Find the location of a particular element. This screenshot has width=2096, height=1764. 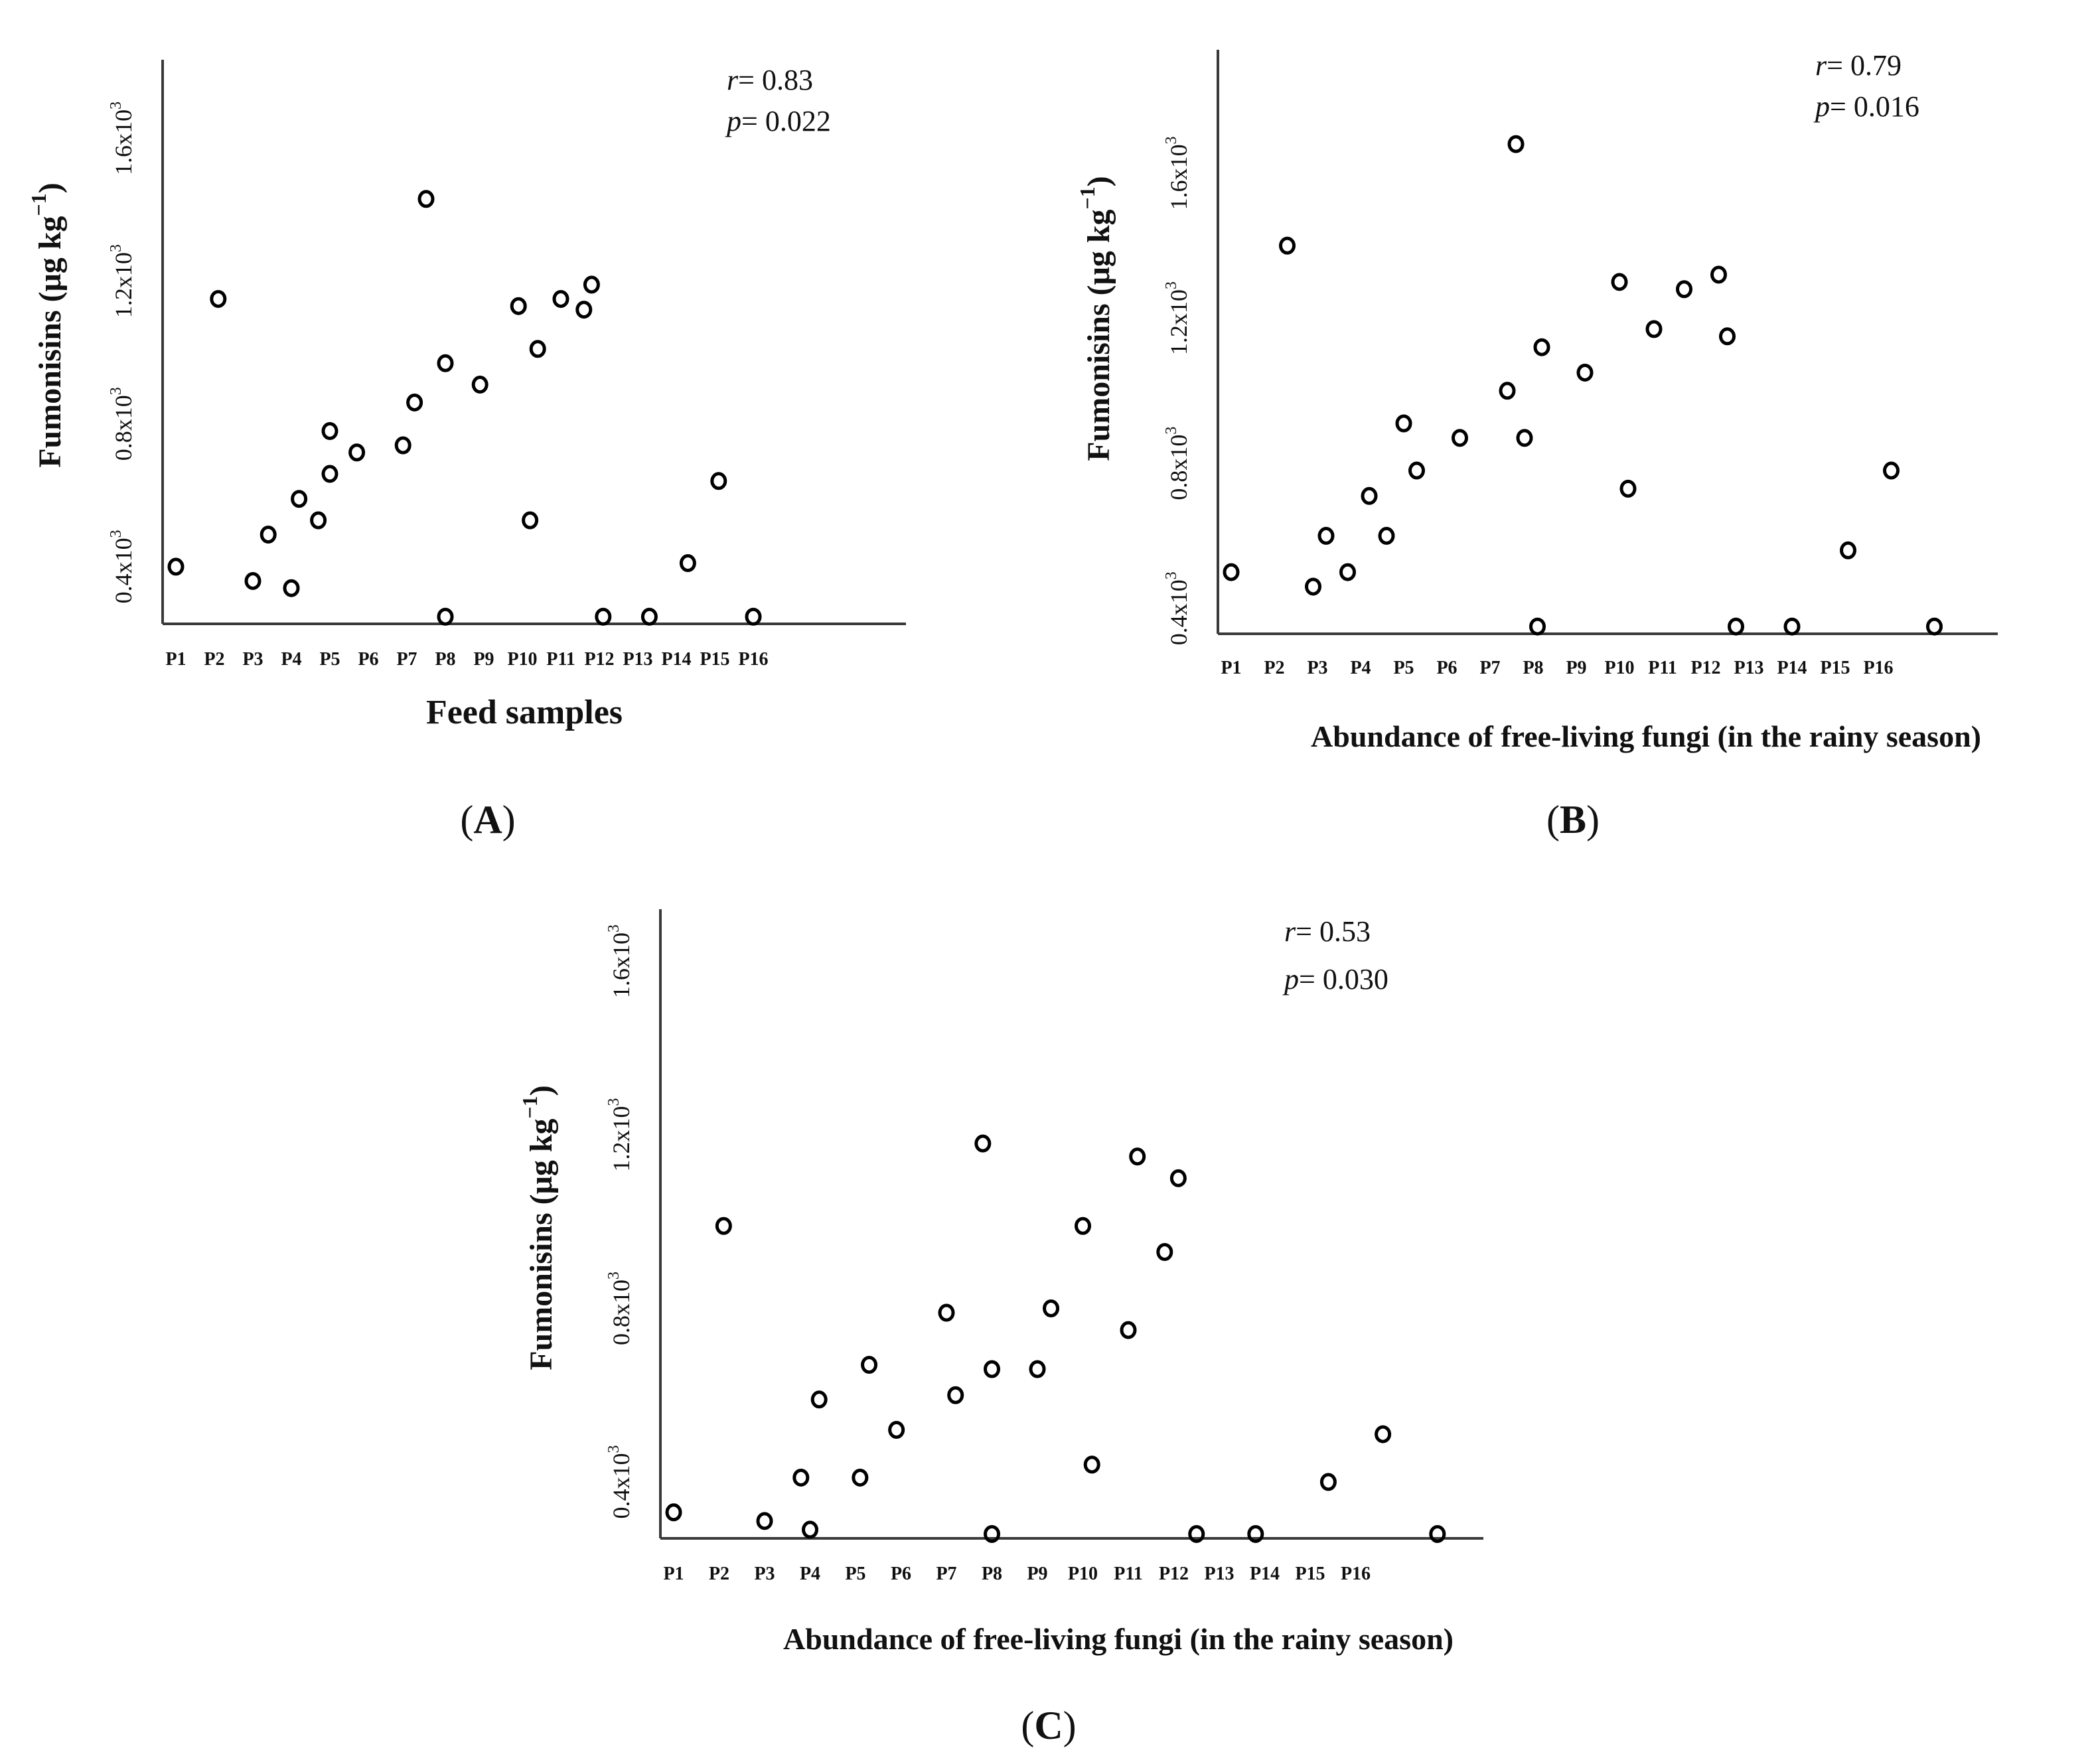

x-tick-label: P2 is located at coordinates (214, 659).